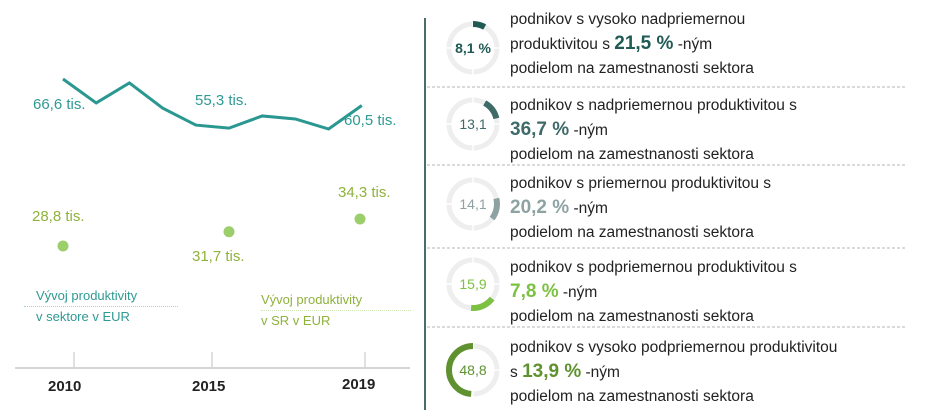 The width and height of the screenshot is (944, 416). I want to click on donut-value-2: 14,1, so click(472, 204).